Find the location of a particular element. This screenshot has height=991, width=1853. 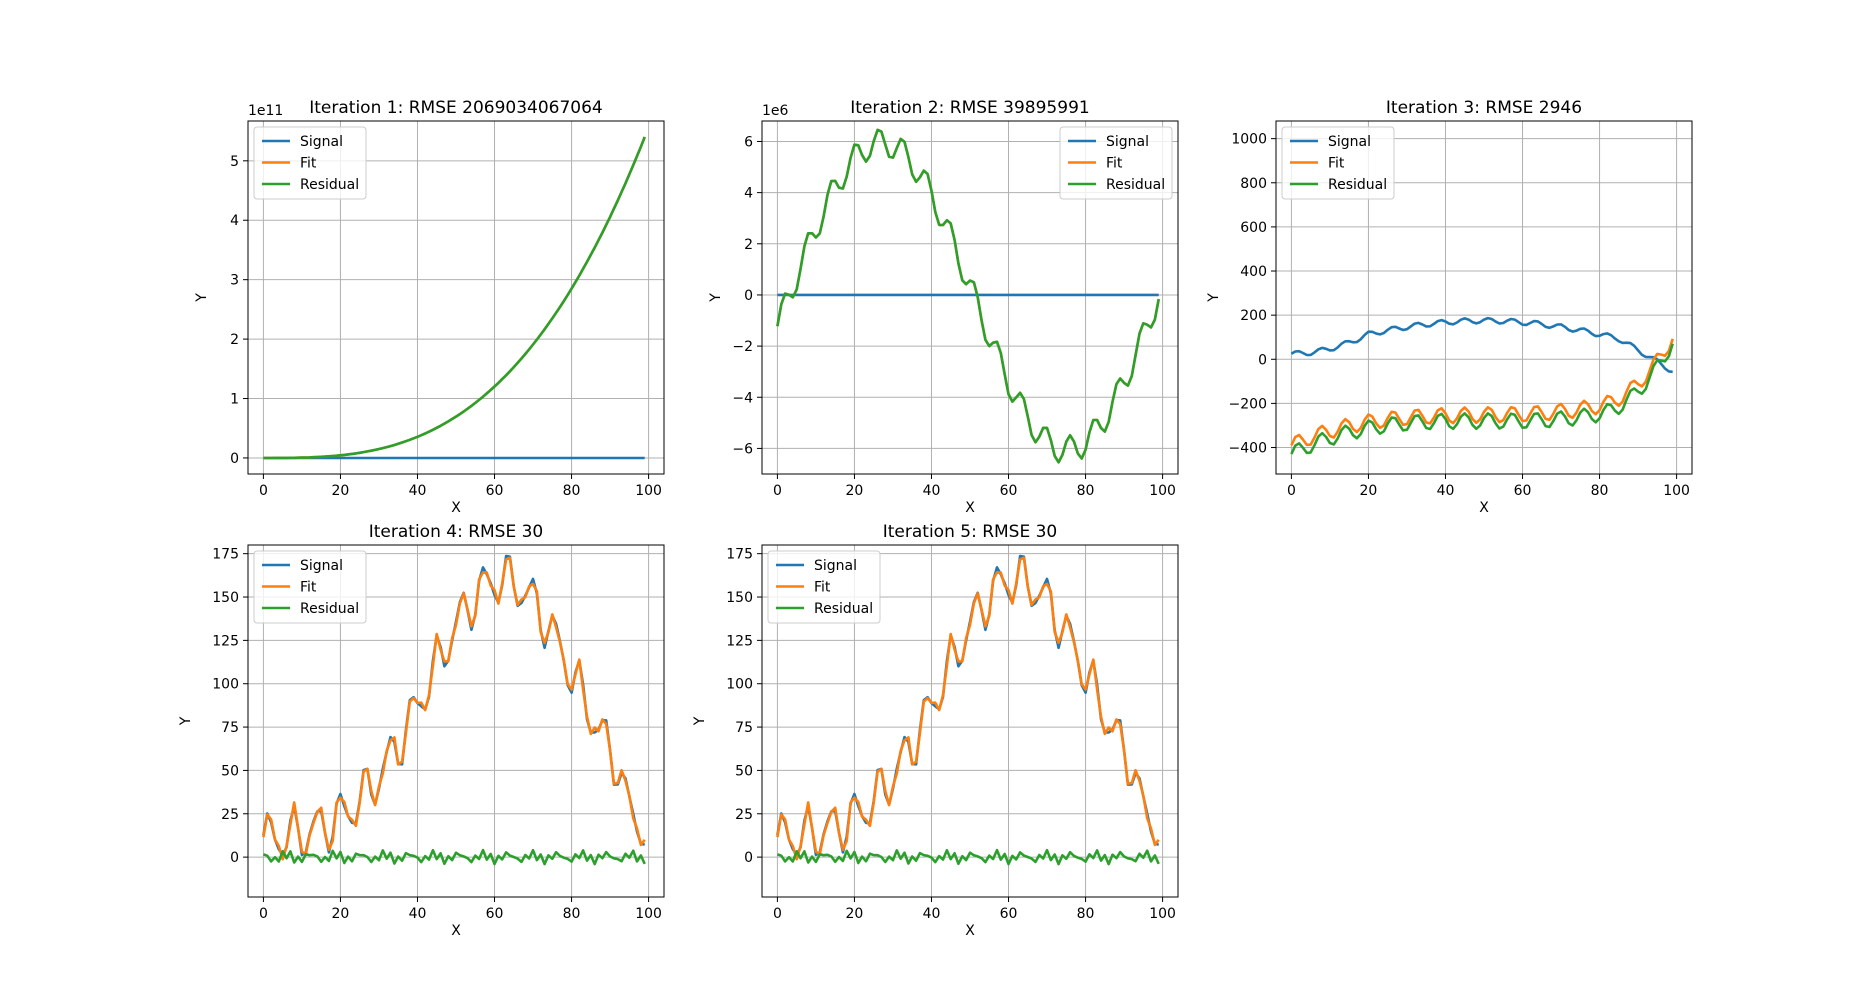

subplot-title: Iteration 2: RMSE 39895991 is located at coordinates (969, 108).